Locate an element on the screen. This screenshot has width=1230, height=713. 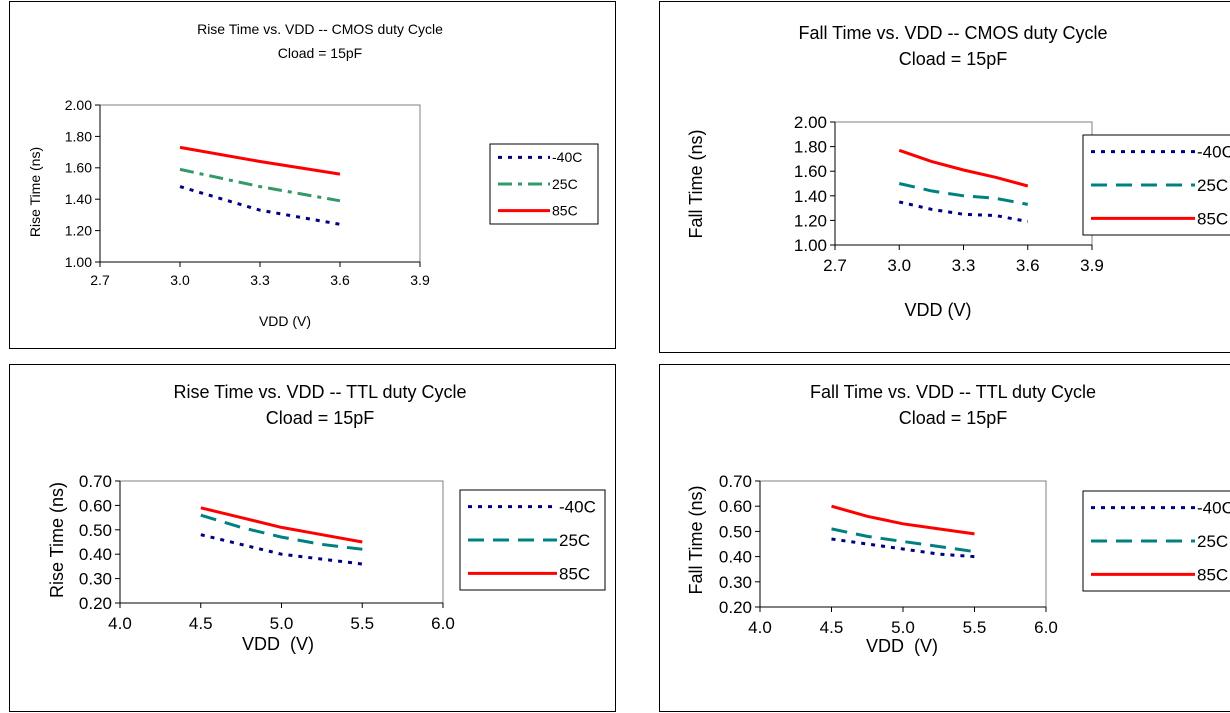
chart-2-ytick-label-5: 0.70 is located at coordinates (95, 481).